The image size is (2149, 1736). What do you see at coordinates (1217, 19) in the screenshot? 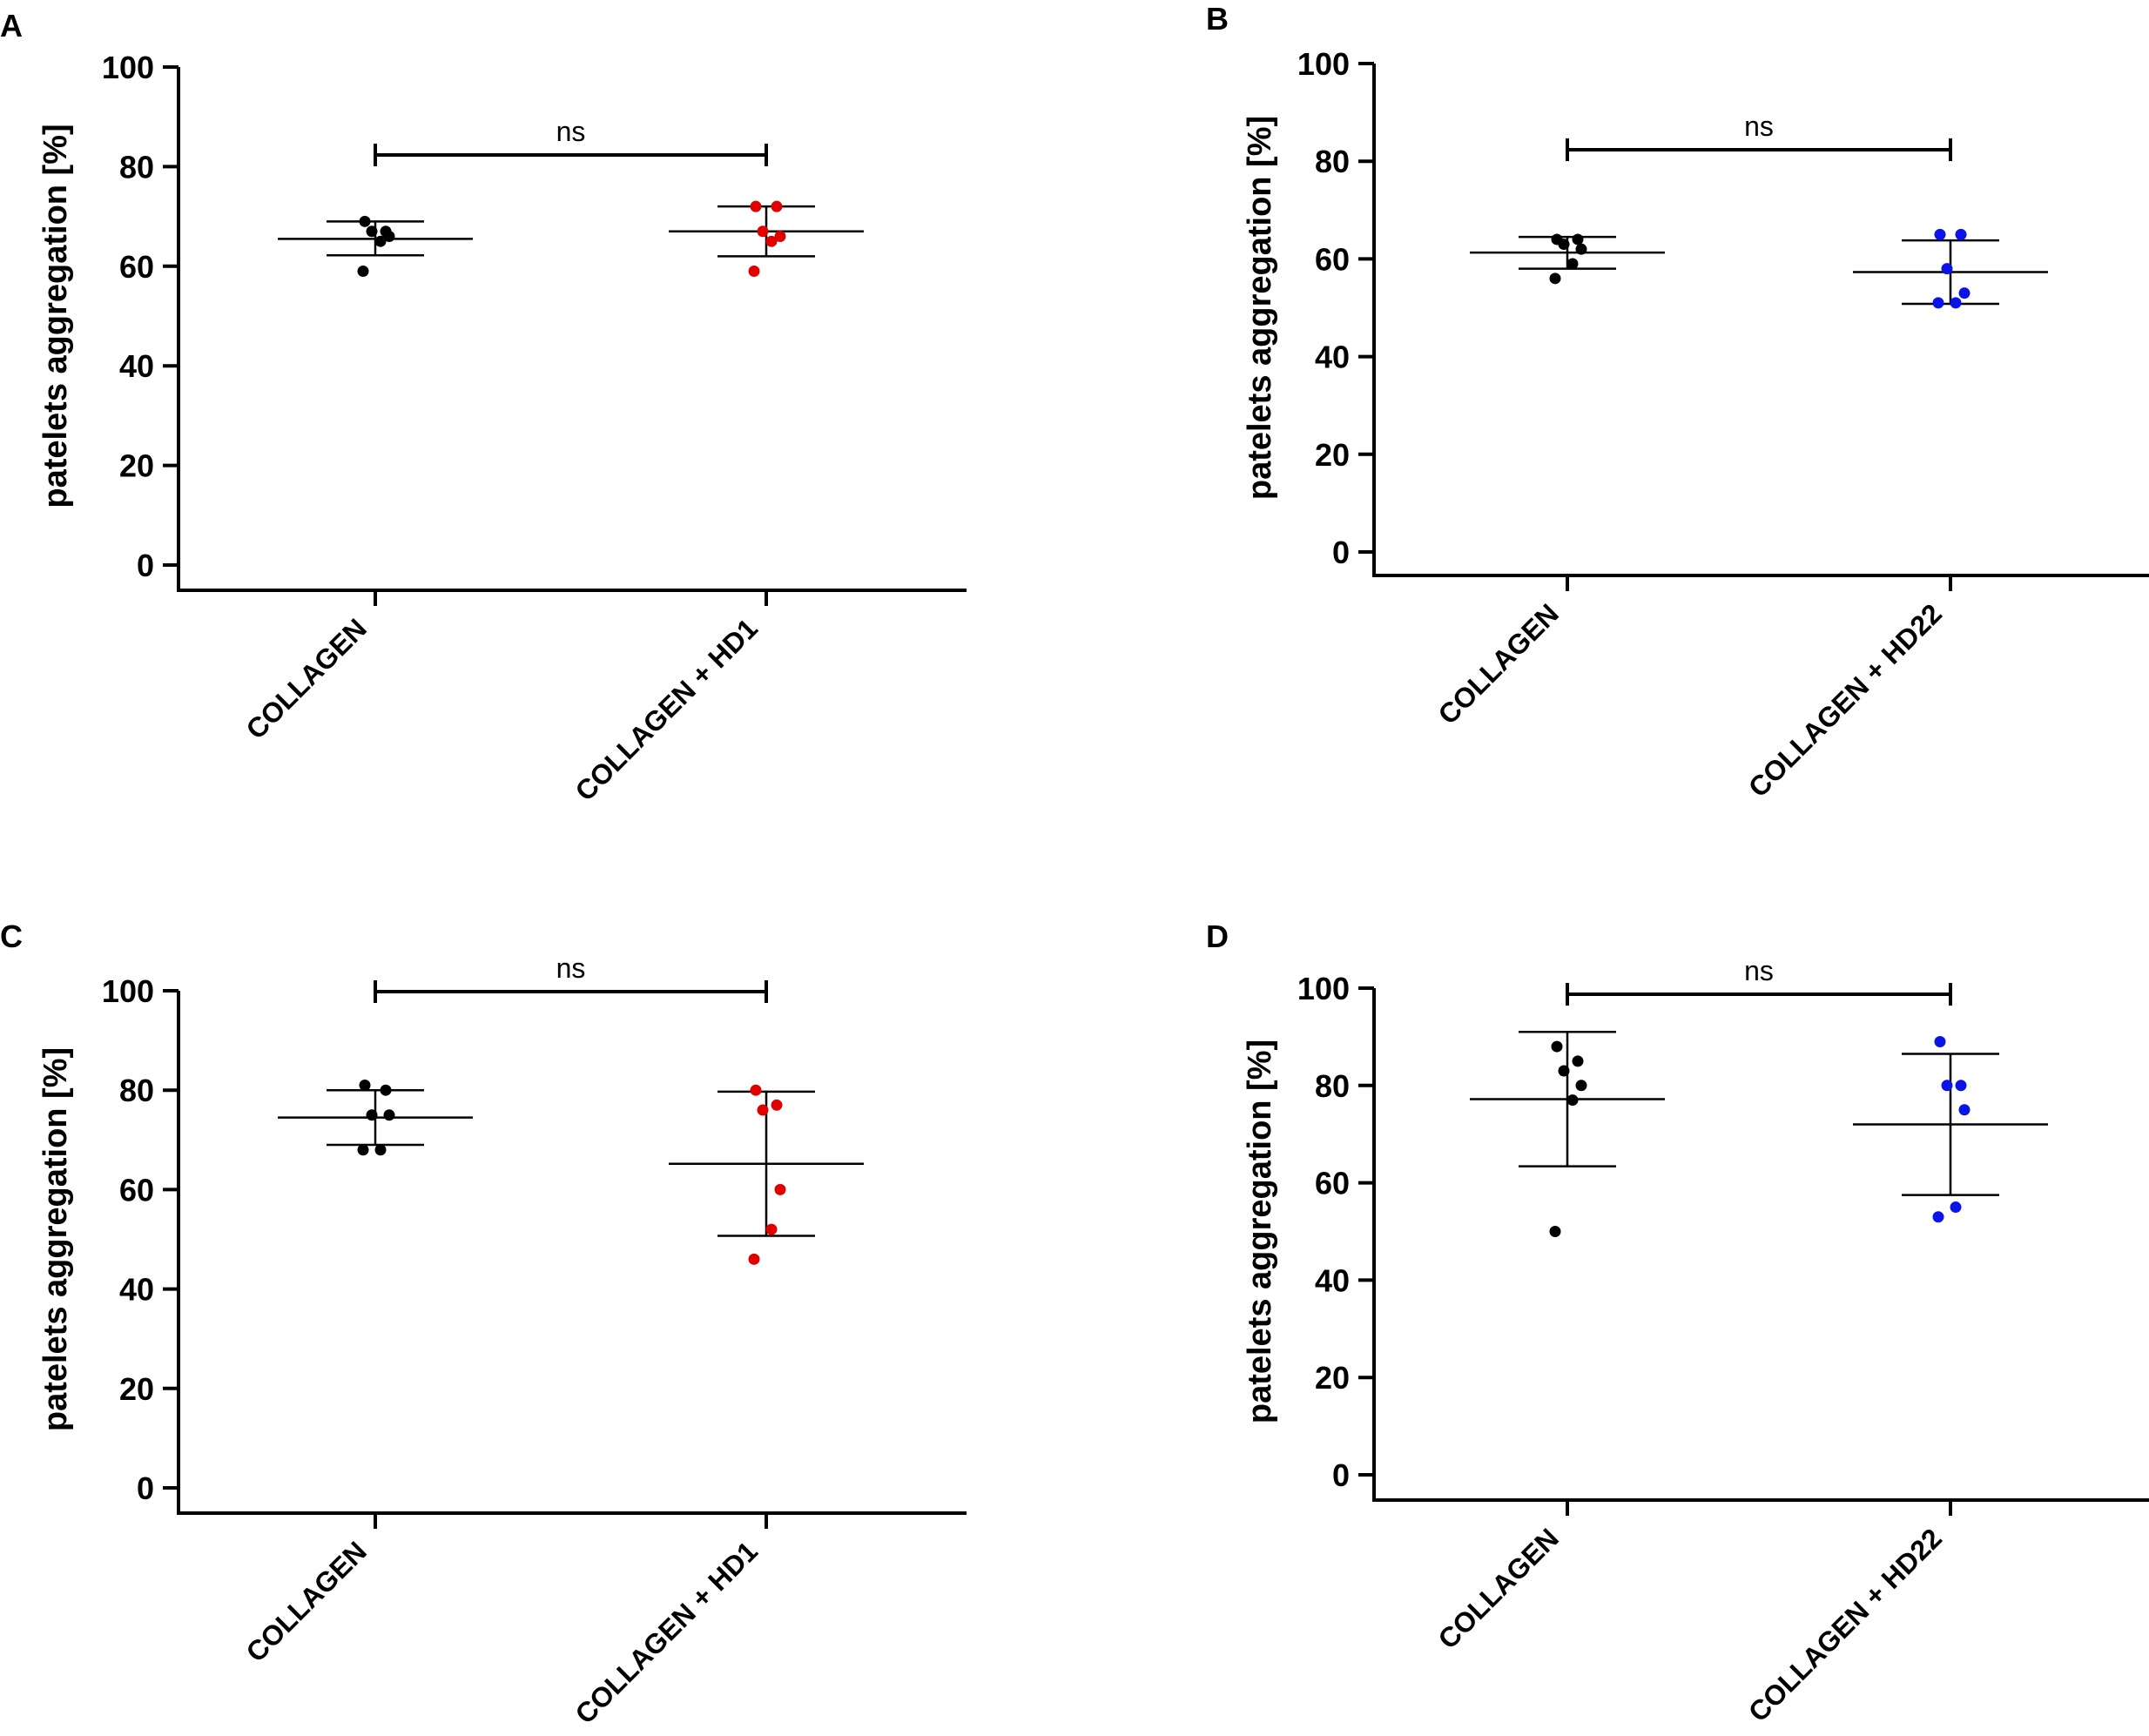
I see `panel-letter: B` at bounding box center [1217, 19].